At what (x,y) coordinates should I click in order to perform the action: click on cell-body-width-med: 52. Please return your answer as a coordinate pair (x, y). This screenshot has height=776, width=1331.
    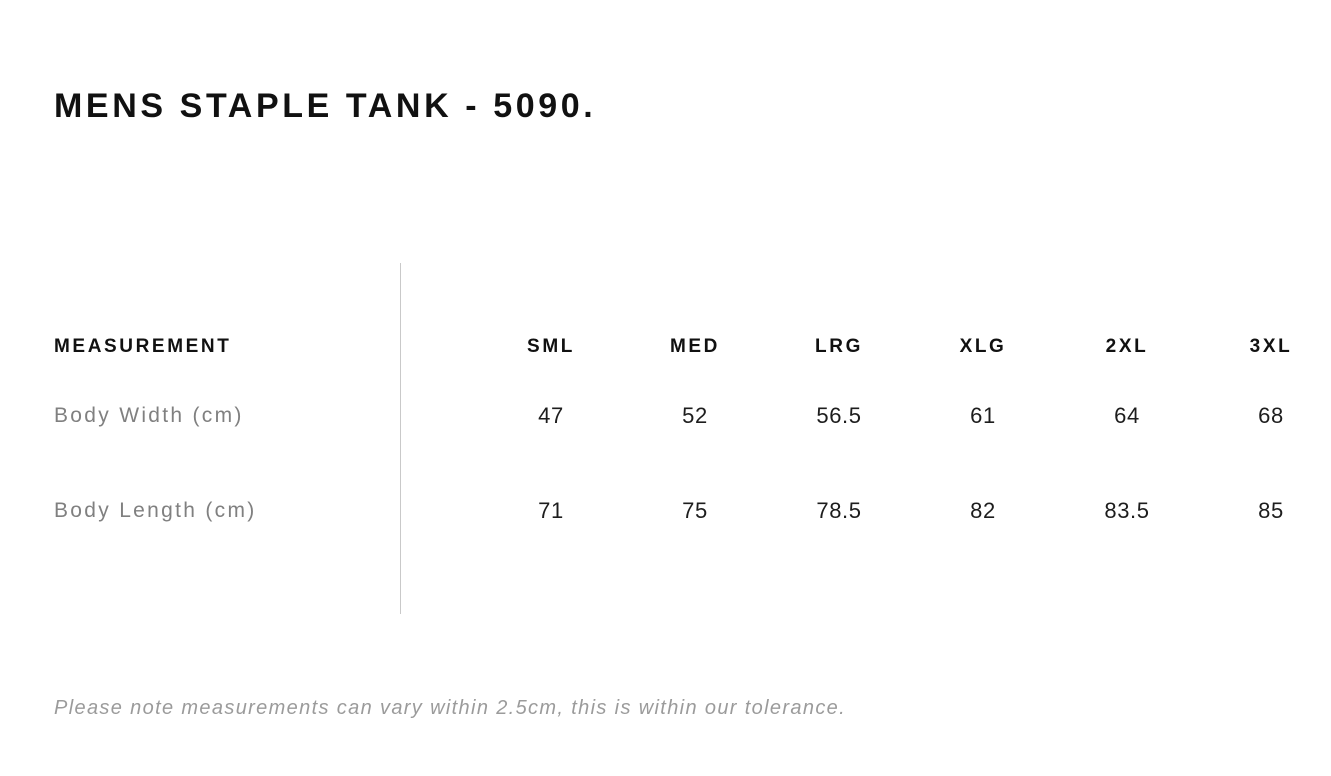
    Looking at the image, I should click on (695, 415).